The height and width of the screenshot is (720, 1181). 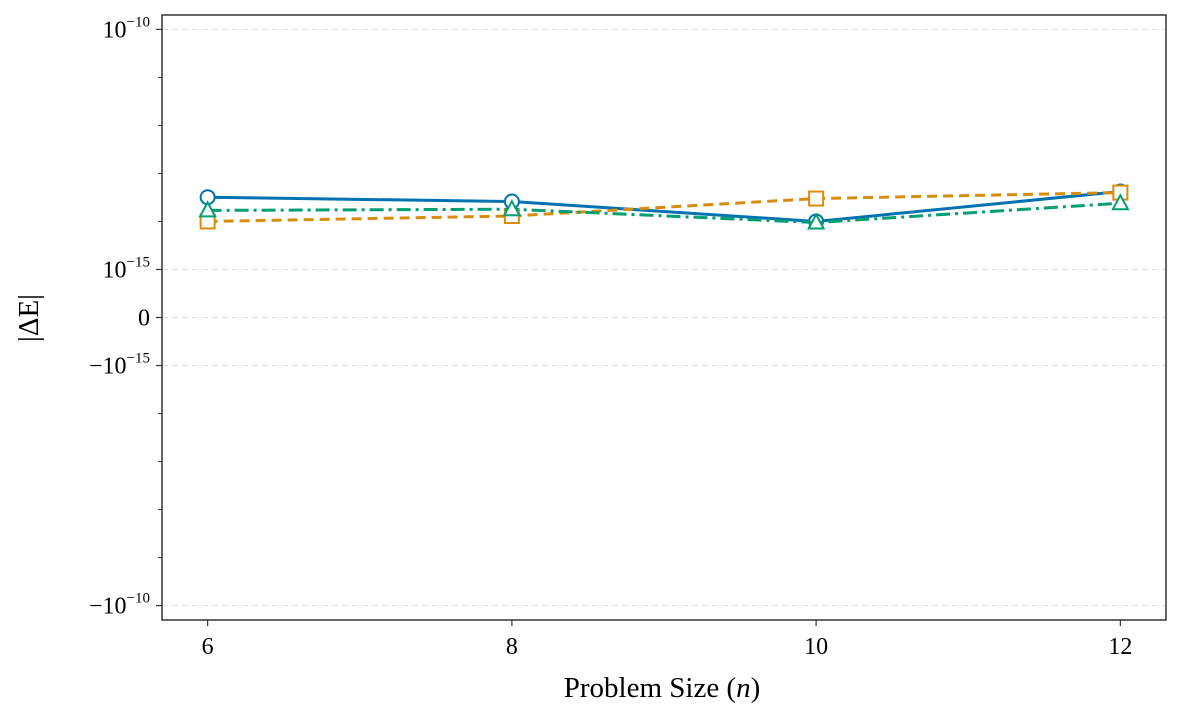 I want to click on y-axis: 10−10 10−15 0 −10−15 −10−10, so click(x=125, y=317).